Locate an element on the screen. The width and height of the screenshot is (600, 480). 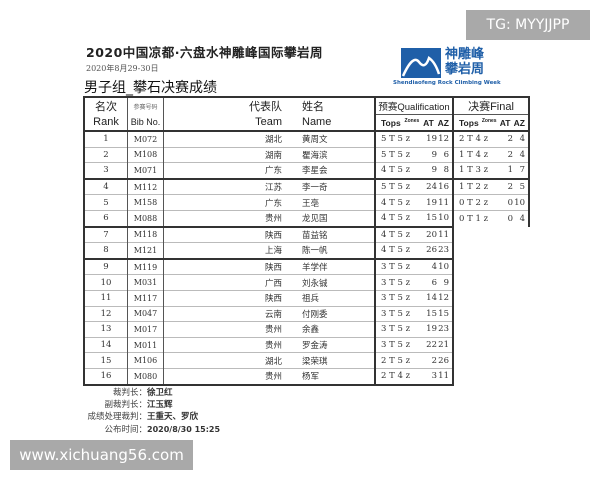
qual-az: 26 is located at coordinates (443, 360).